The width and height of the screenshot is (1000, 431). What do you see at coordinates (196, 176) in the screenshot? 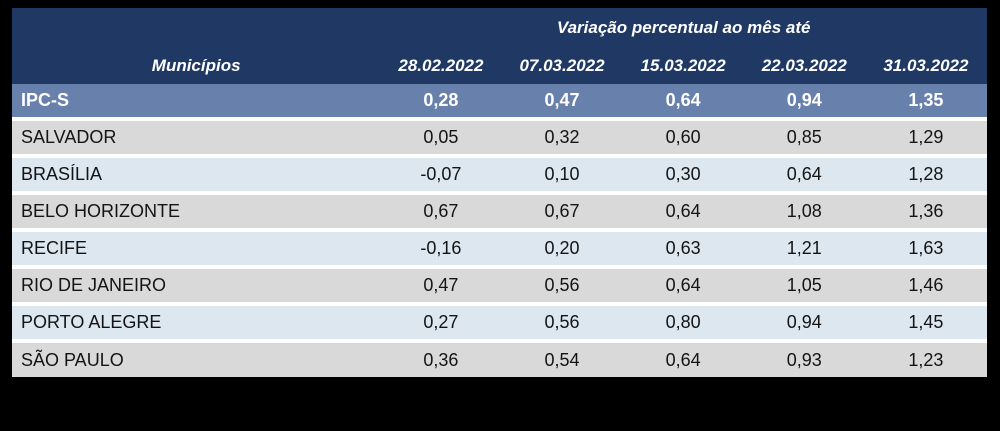
I see `row-label: BRASÍLIA` at bounding box center [196, 176].